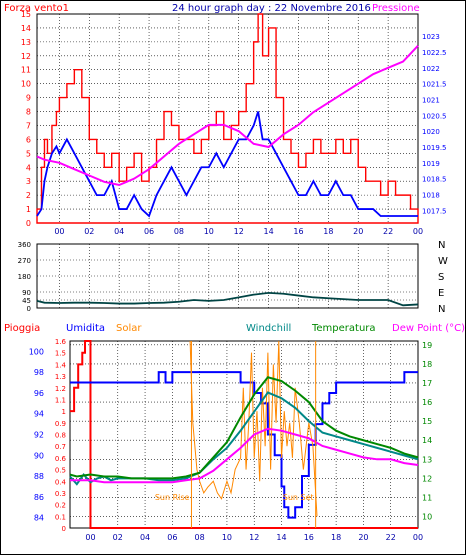 The image size is (466, 559). Describe the element at coordinates (328, 231) in the screenshot. I see `time-tick: 18` at that location.